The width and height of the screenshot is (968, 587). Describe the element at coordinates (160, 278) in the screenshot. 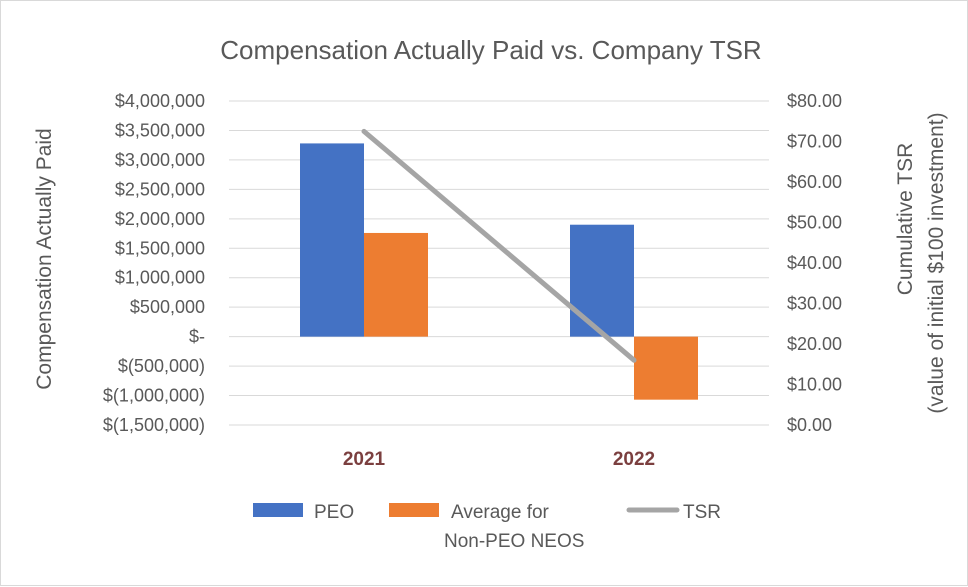

I see `y-axis-left-tick-label: $1,000,000` at that location.